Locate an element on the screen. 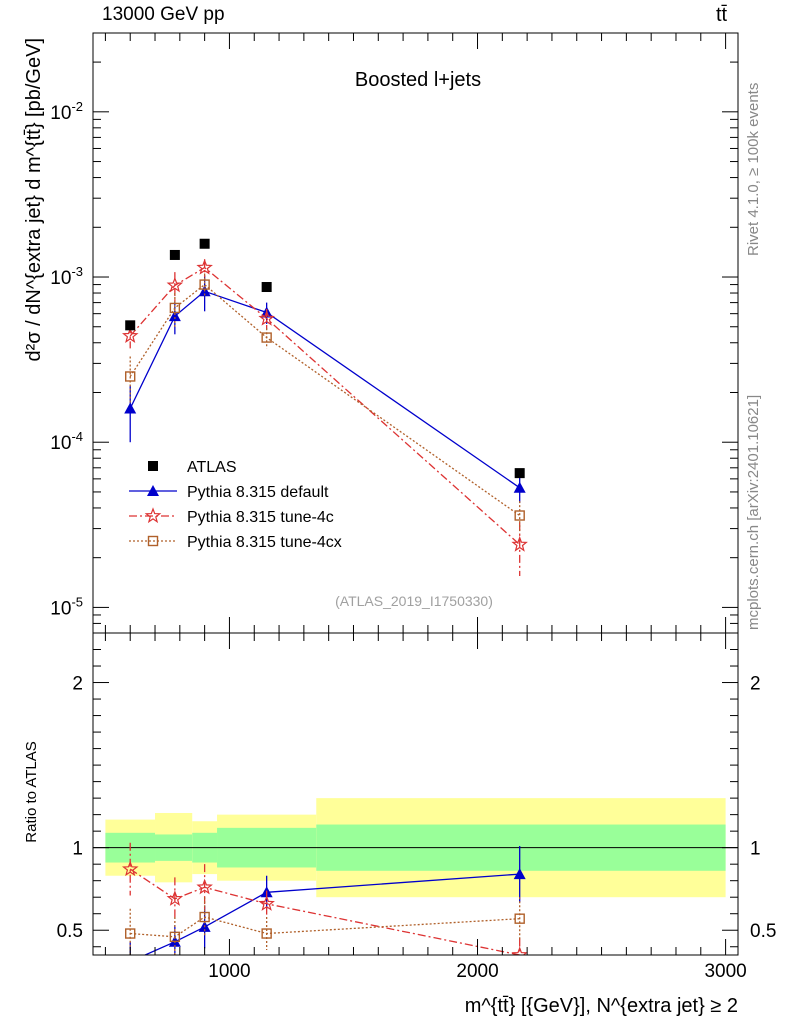  legend-label: Pythia 8.315 tune-4c is located at coordinates (260, 517).